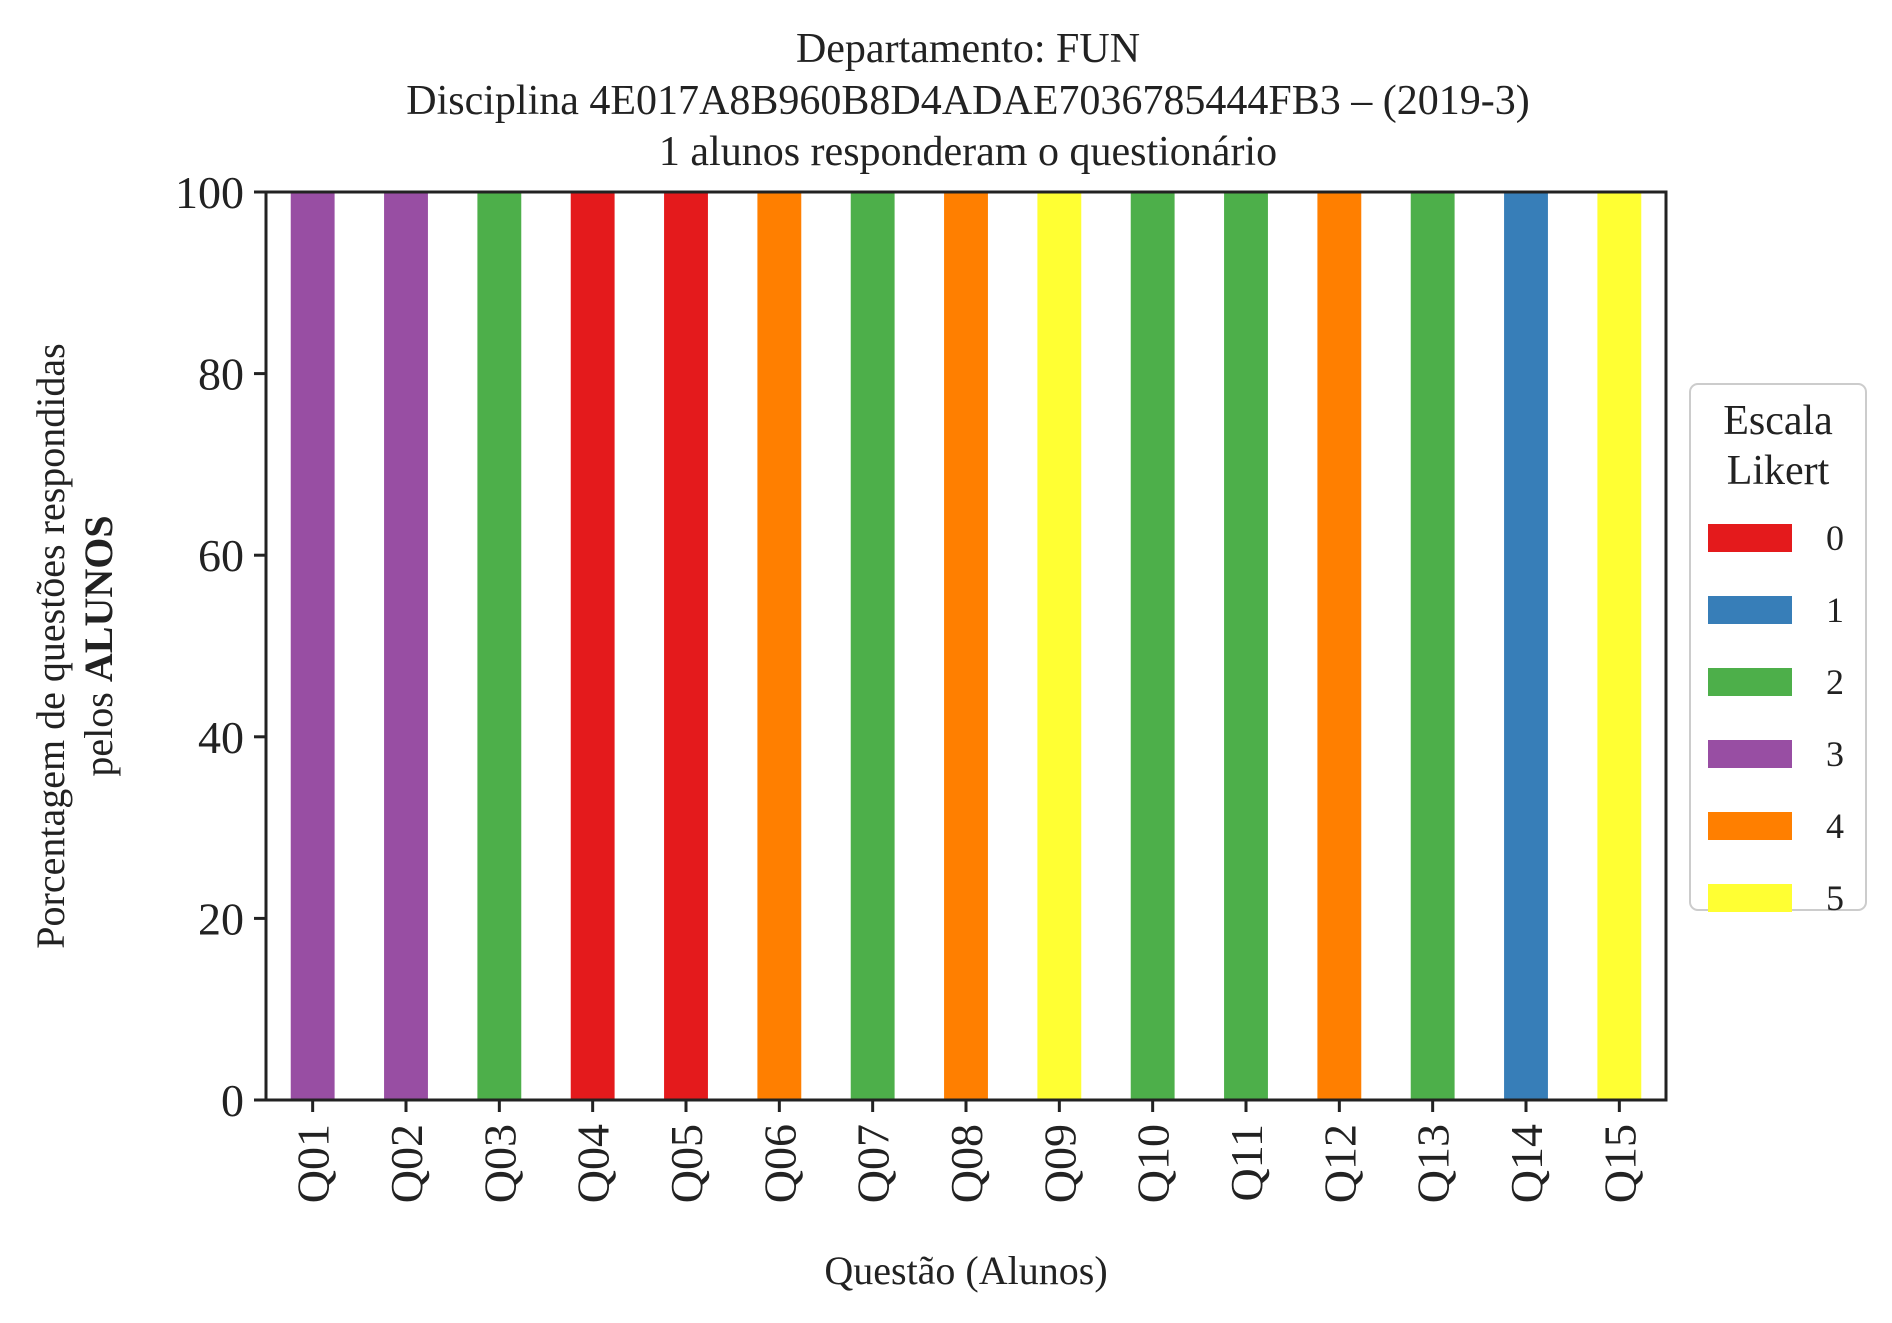 The image size is (1892, 1323). I want to click on x-tick-label: Q11, so click(1246, 1163).